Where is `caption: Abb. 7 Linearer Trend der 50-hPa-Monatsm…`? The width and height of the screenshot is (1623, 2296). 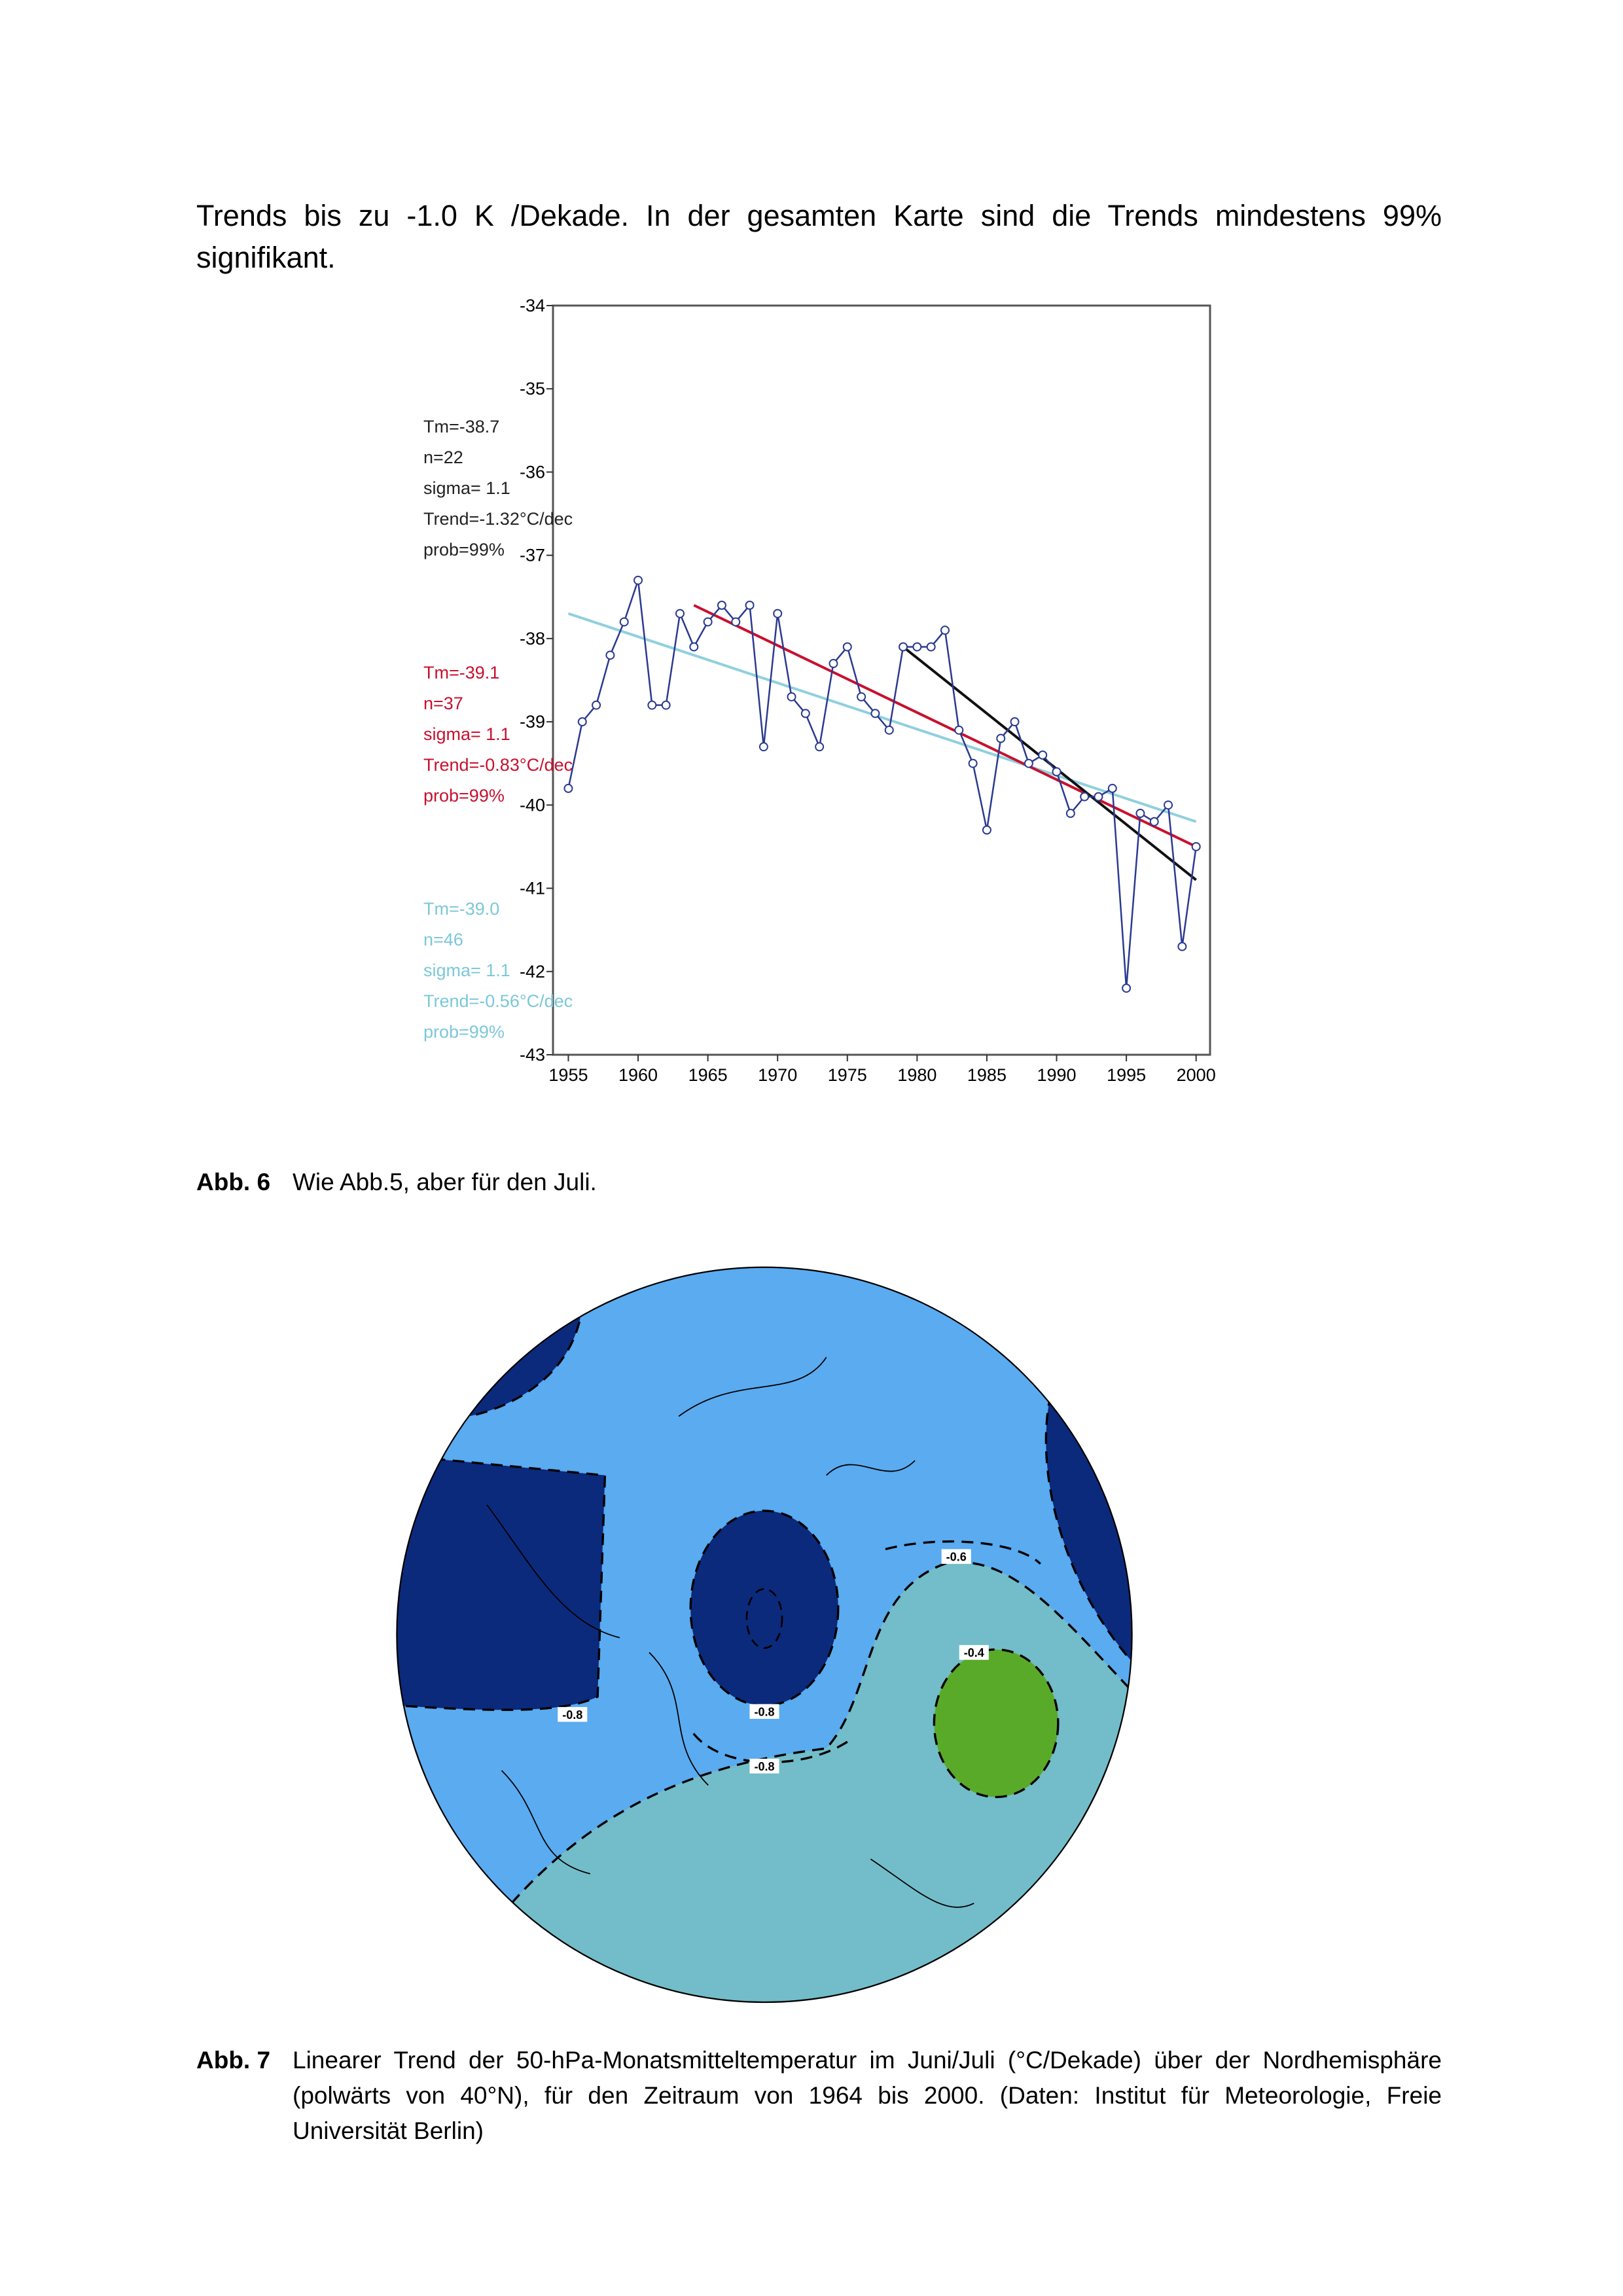
caption: Abb. 7 Linearer Trend der 50-hPa-Monatsm… is located at coordinates (819, 2098).